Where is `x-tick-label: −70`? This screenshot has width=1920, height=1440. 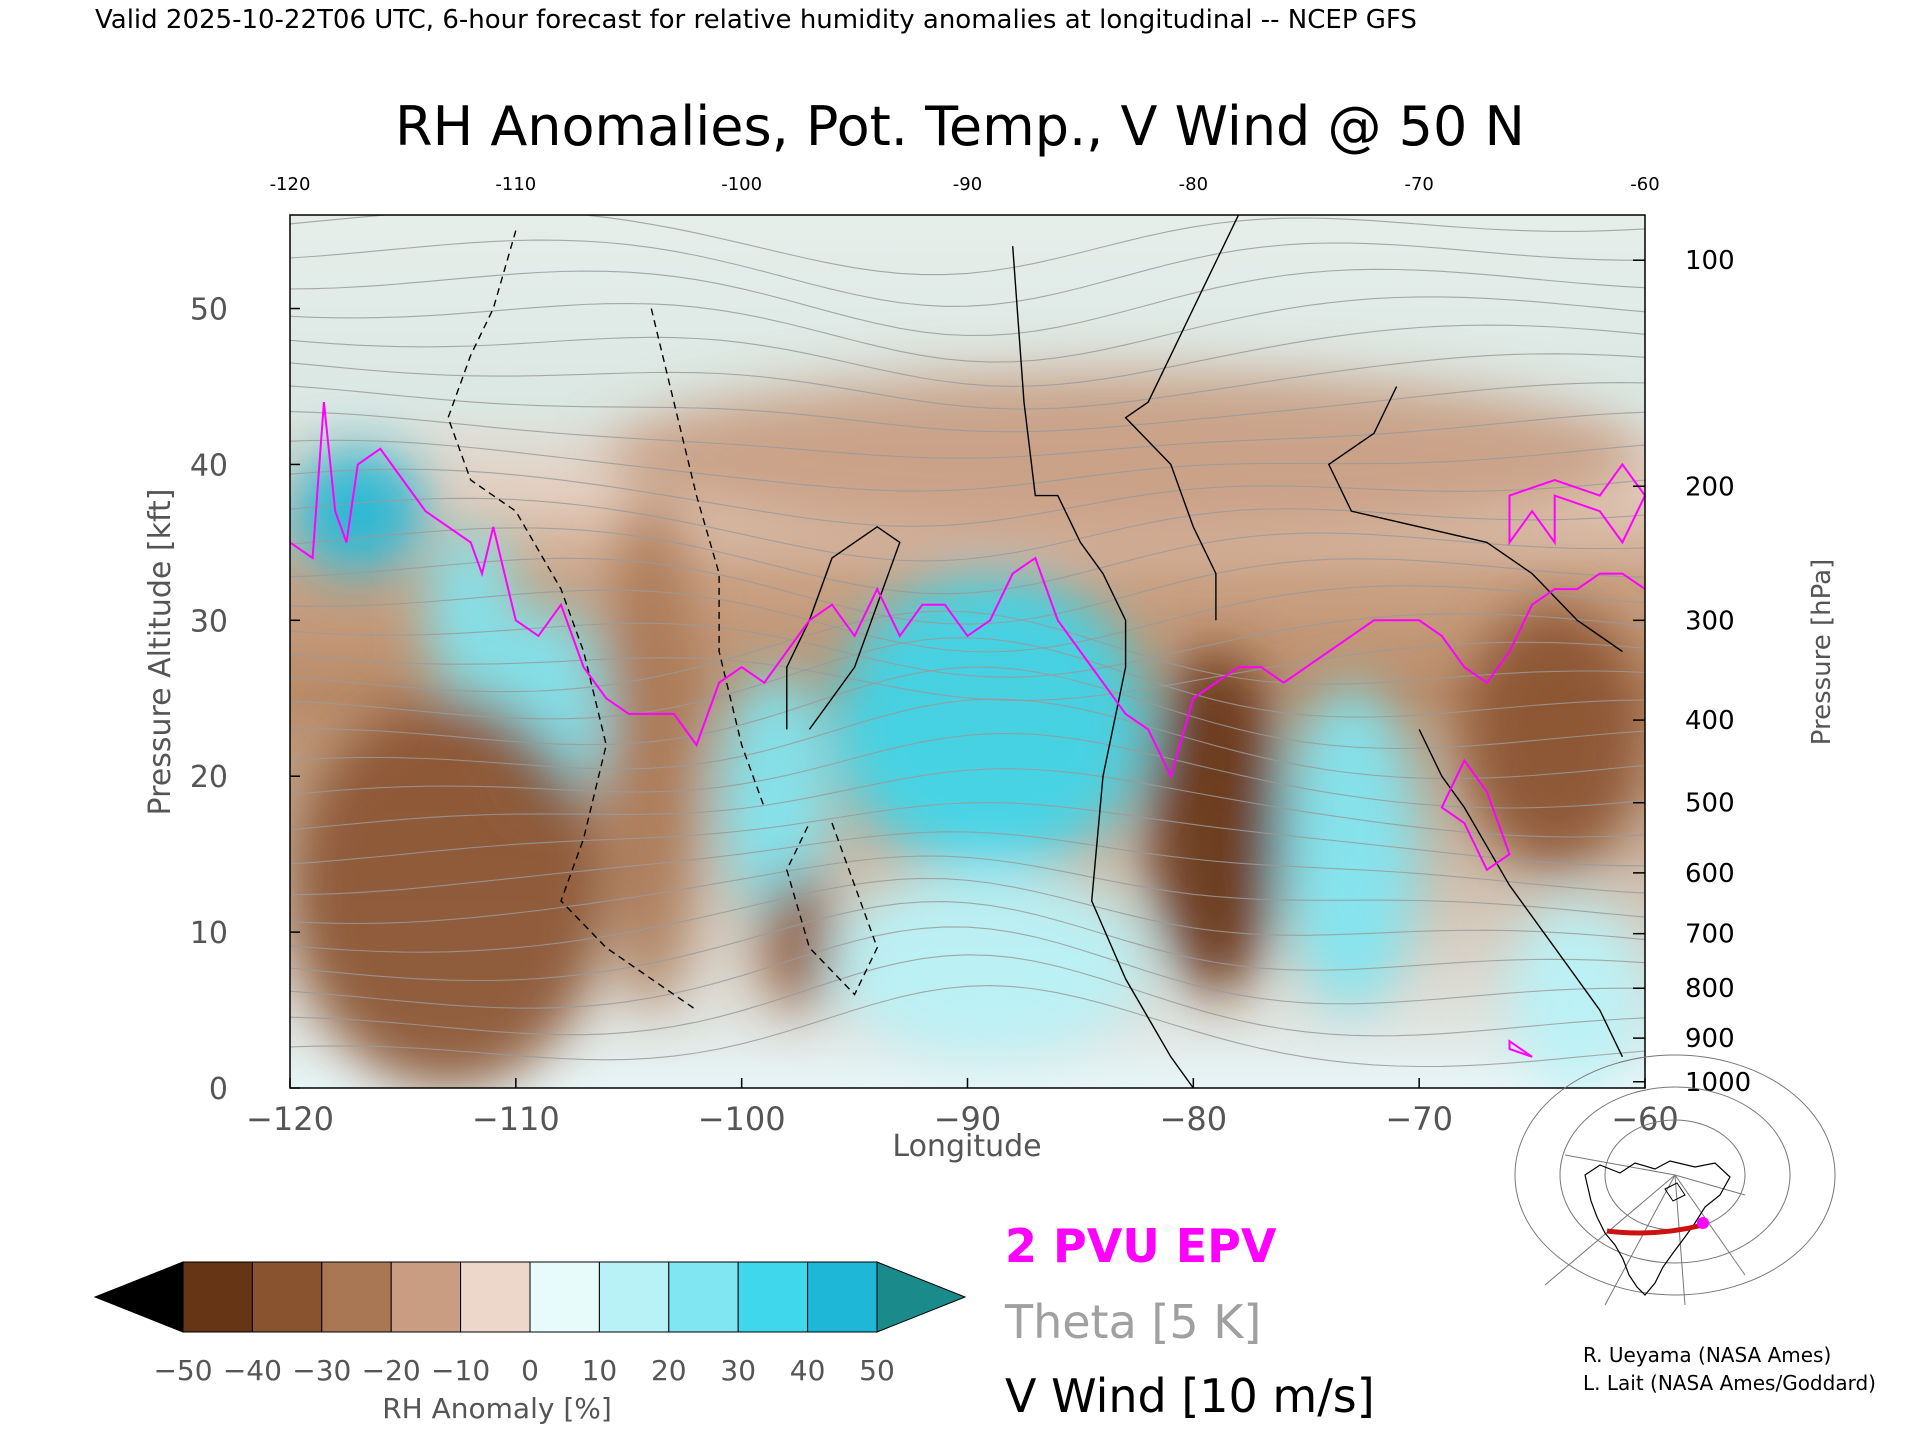
x-tick-label: −70 is located at coordinates (1419, 1119).